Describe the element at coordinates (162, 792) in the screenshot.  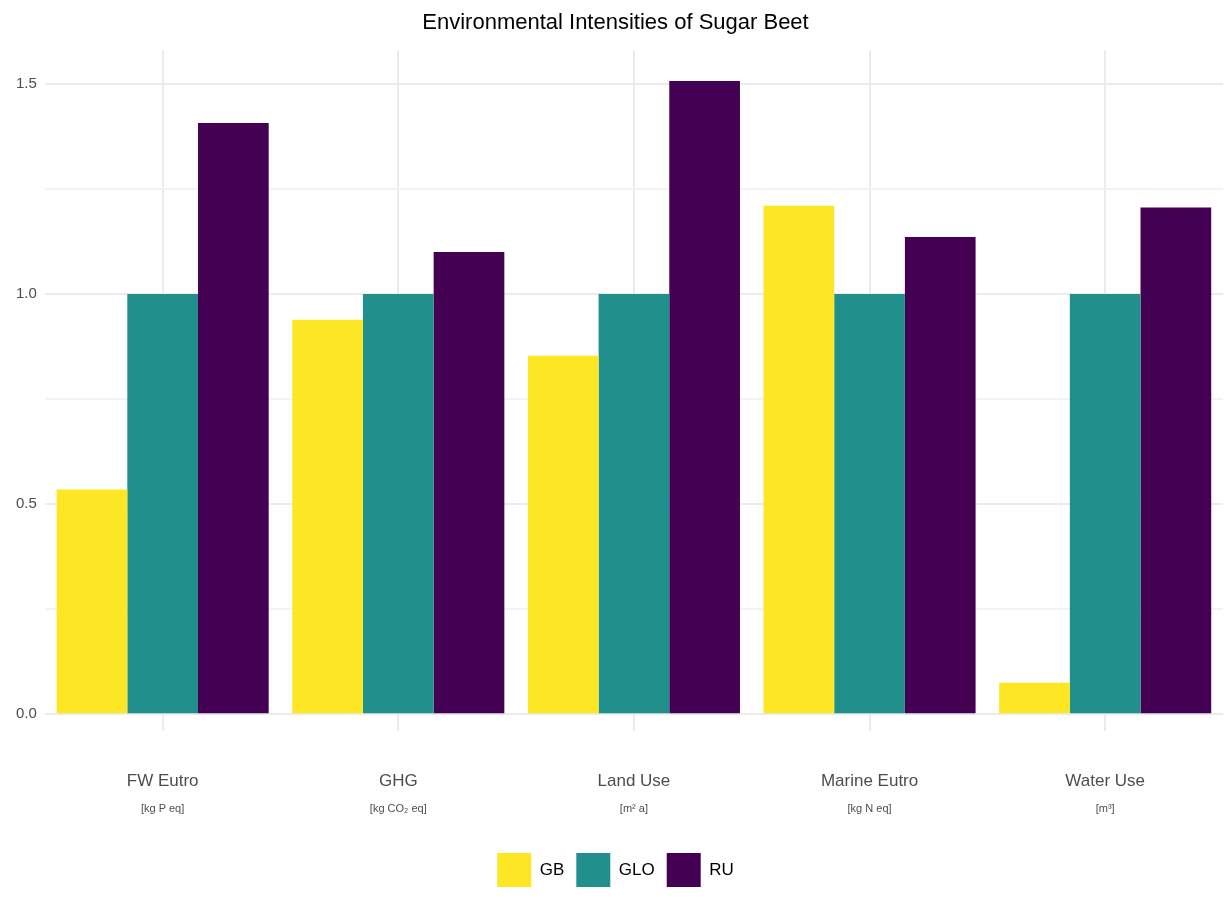
I see `x-tick-label: FW Eutro [kg P eq]` at that location.